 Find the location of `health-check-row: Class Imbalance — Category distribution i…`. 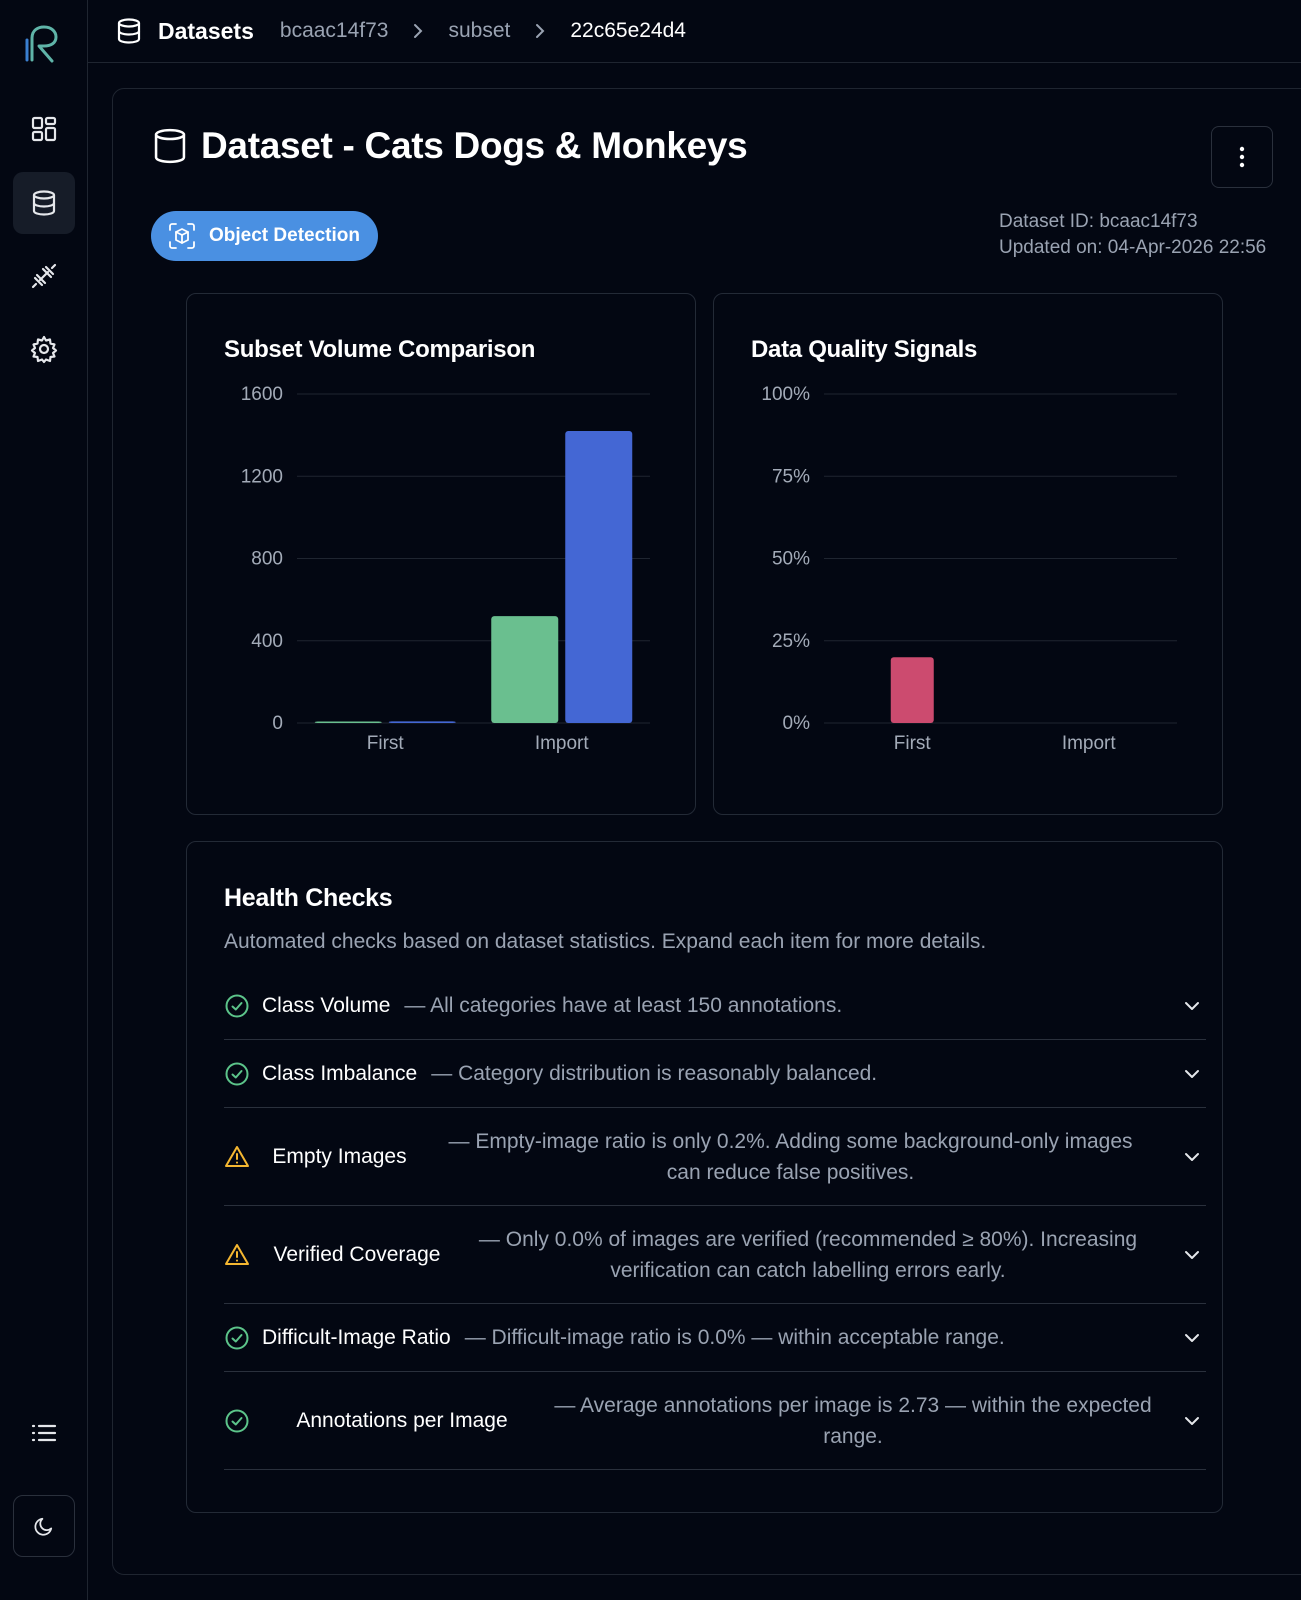

health-check-row: Class Imbalance — Category distribution i… is located at coordinates (715, 1074).